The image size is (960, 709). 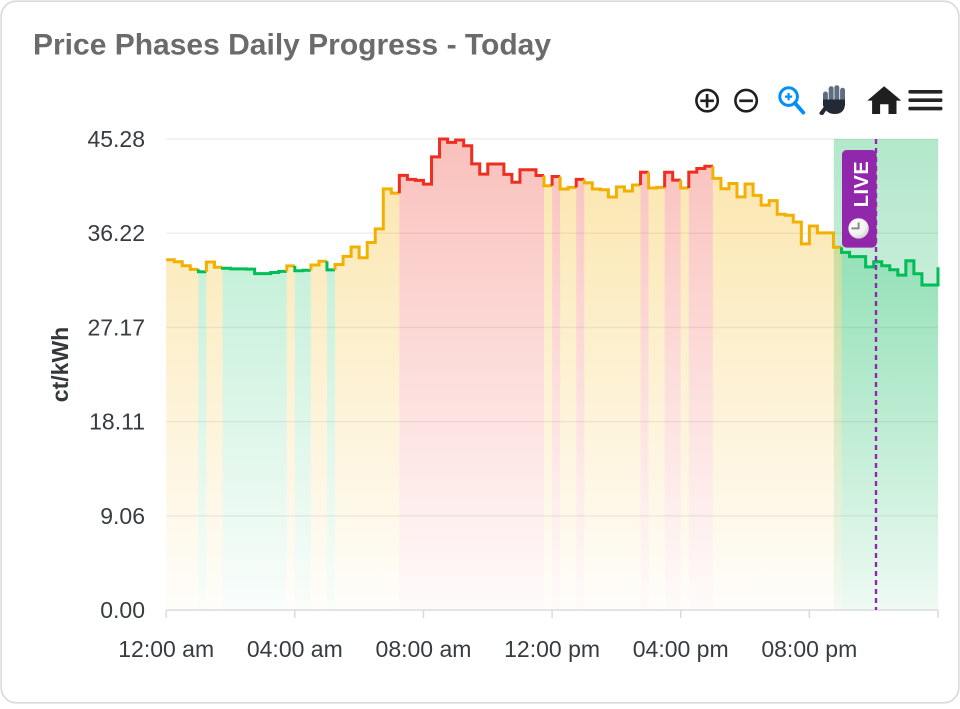 I want to click on svg-text: 9.06, so click(x=122, y=516).